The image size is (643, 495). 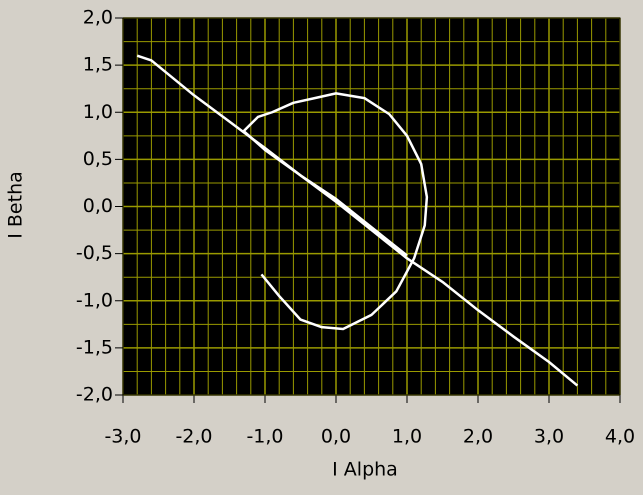 I want to click on y-tick-label: -1,5, so click(x=94, y=347).